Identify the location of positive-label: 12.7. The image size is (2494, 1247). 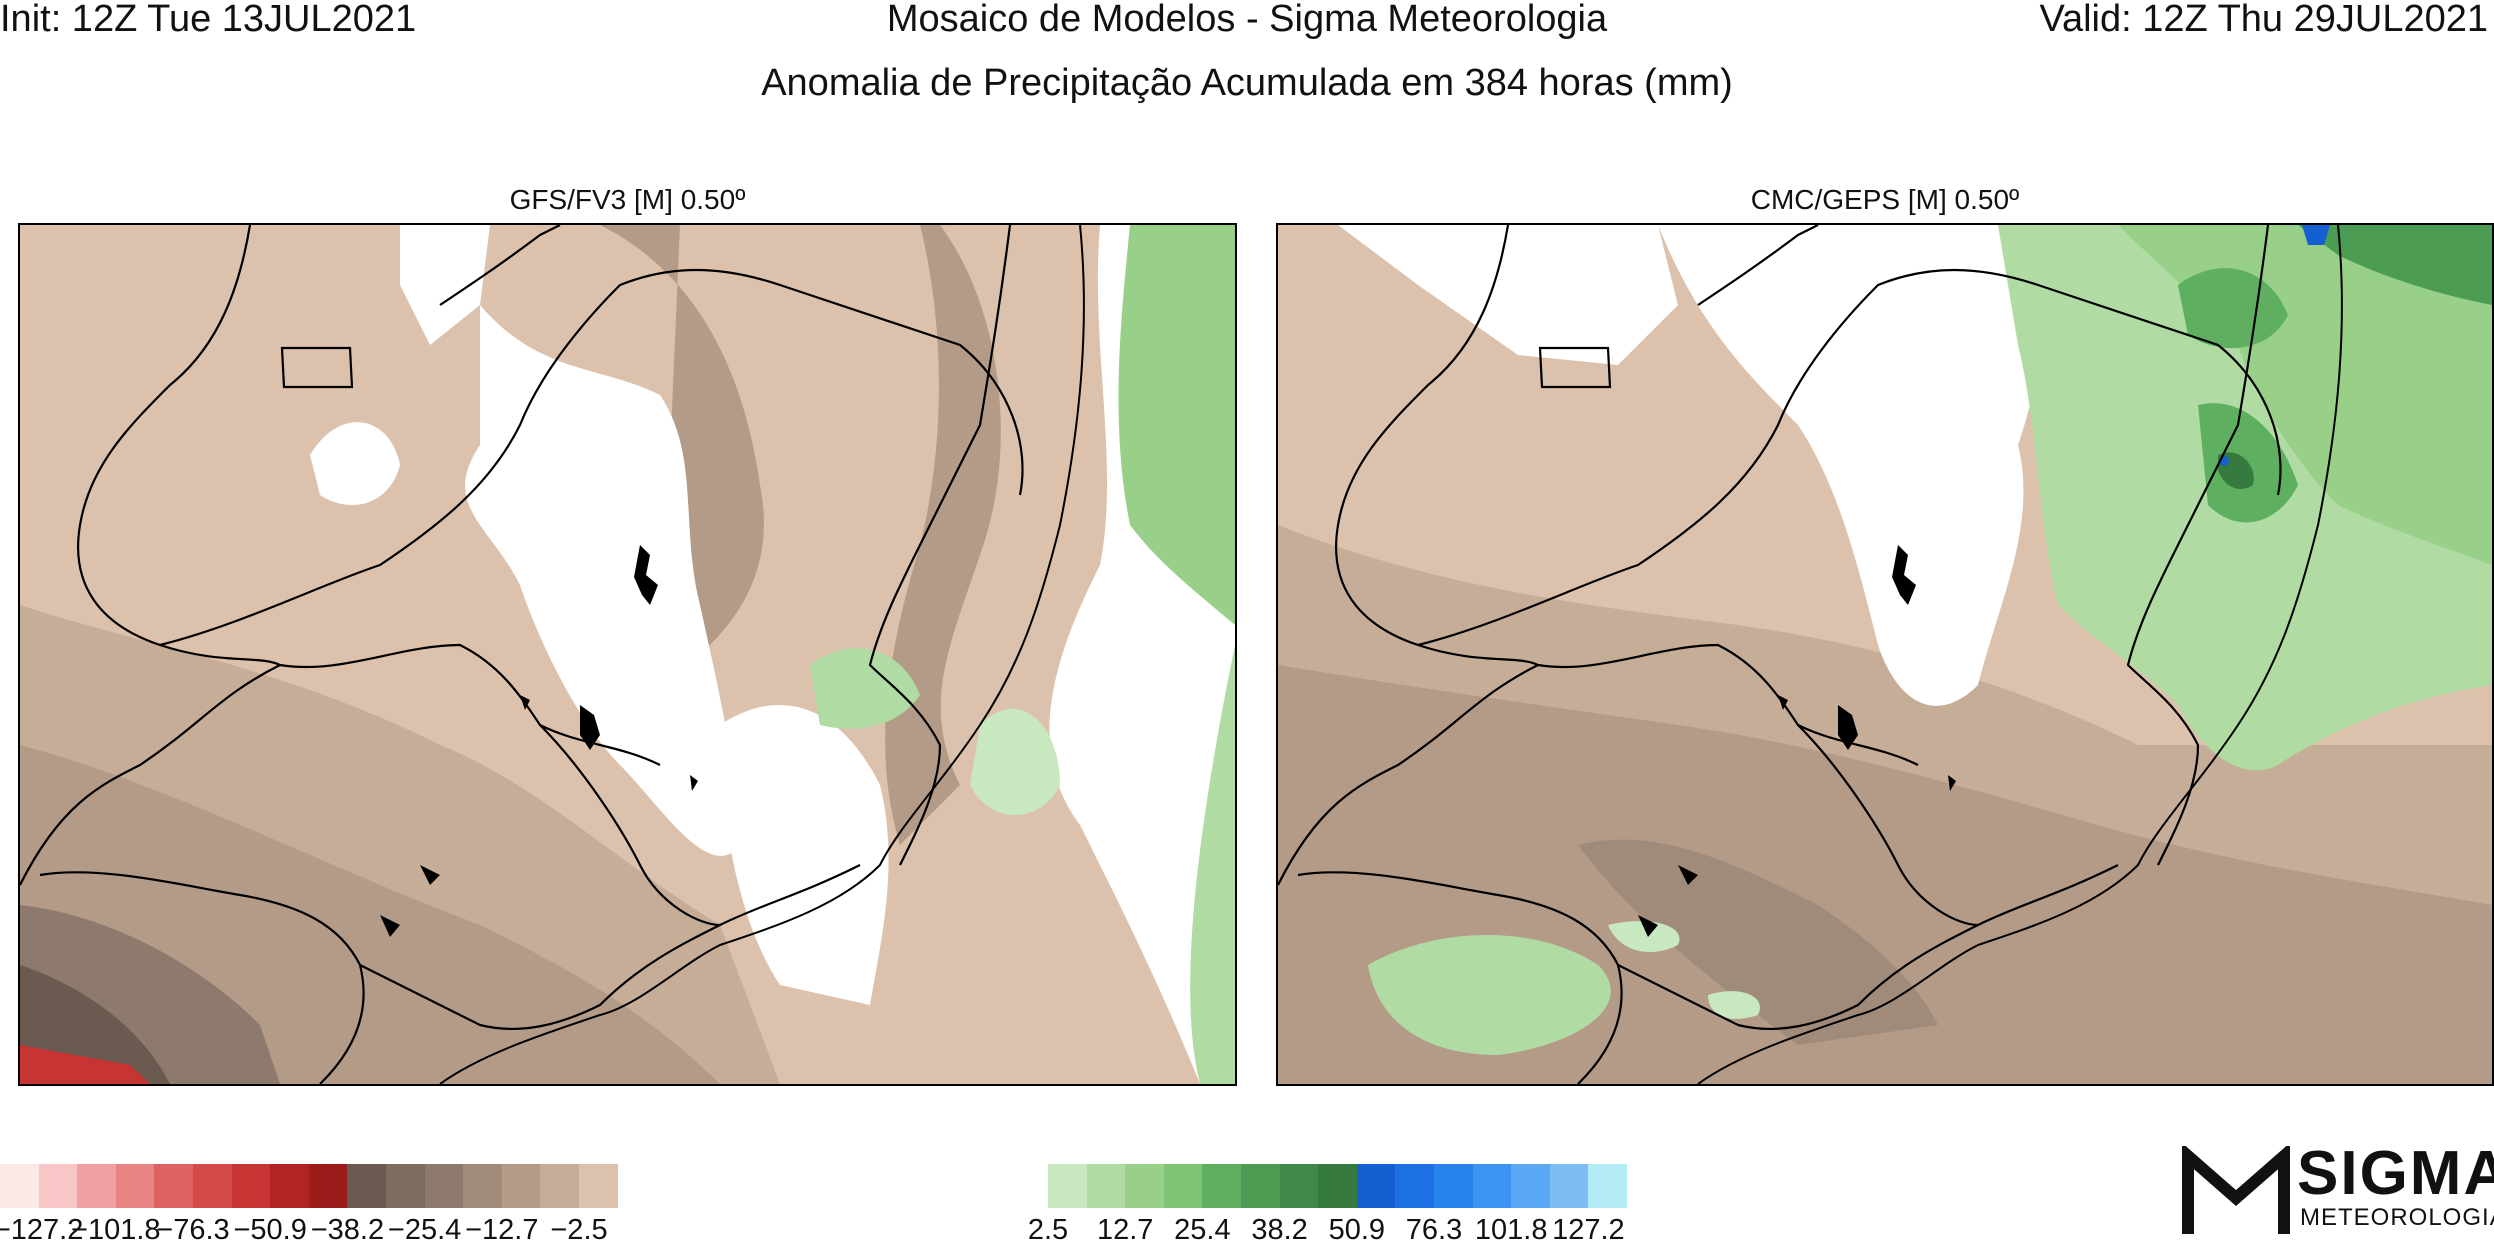
(1125, 1230).